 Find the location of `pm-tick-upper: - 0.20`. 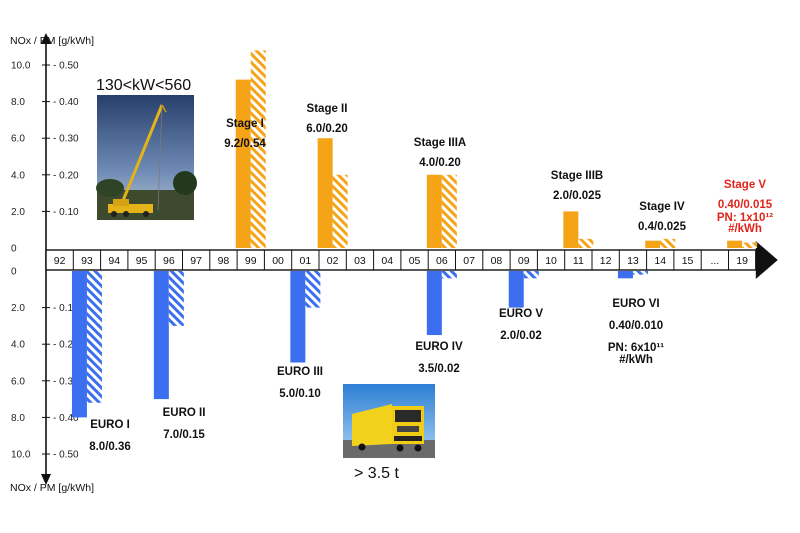

pm-tick-upper: - 0.20 is located at coordinates (66, 175).